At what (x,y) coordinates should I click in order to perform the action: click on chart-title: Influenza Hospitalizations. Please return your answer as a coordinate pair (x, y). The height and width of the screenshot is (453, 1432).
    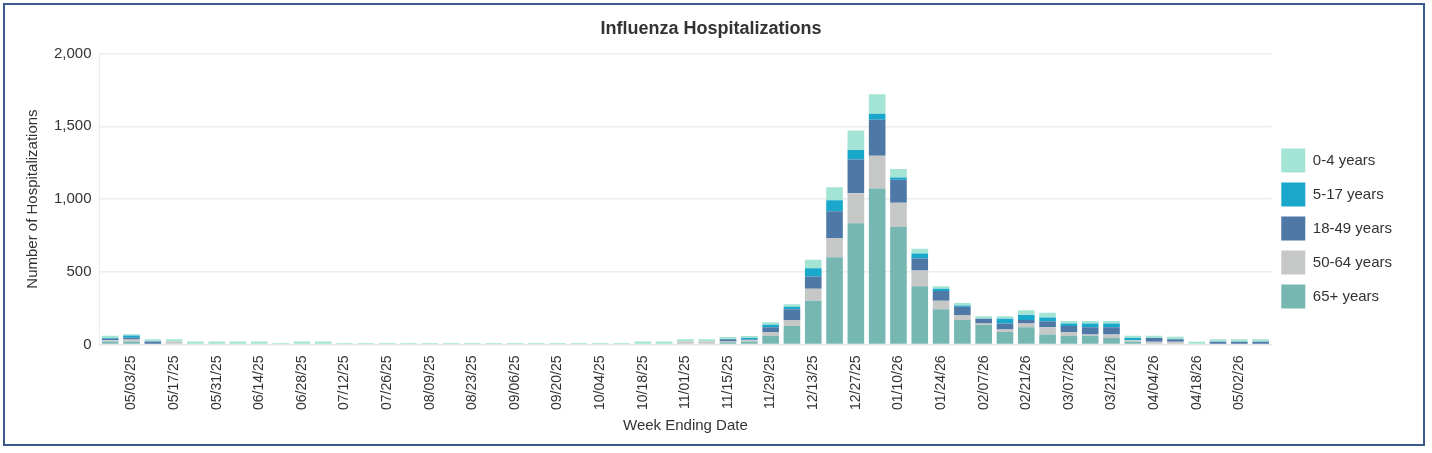
    Looking at the image, I should click on (711, 27).